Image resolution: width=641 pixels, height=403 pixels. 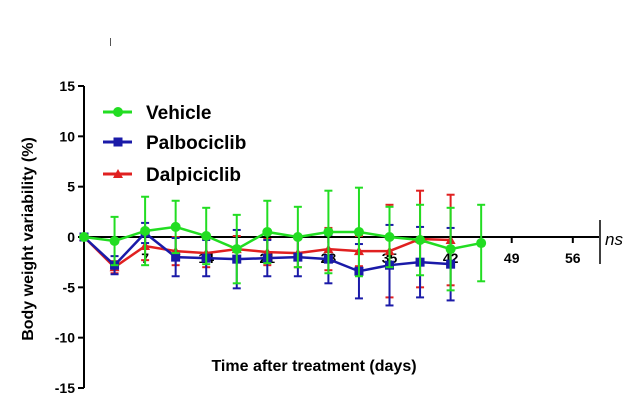 What do you see at coordinates (573, 258) in the screenshot?
I see `x-tick-label: 56` at bounding box center [573, 258].